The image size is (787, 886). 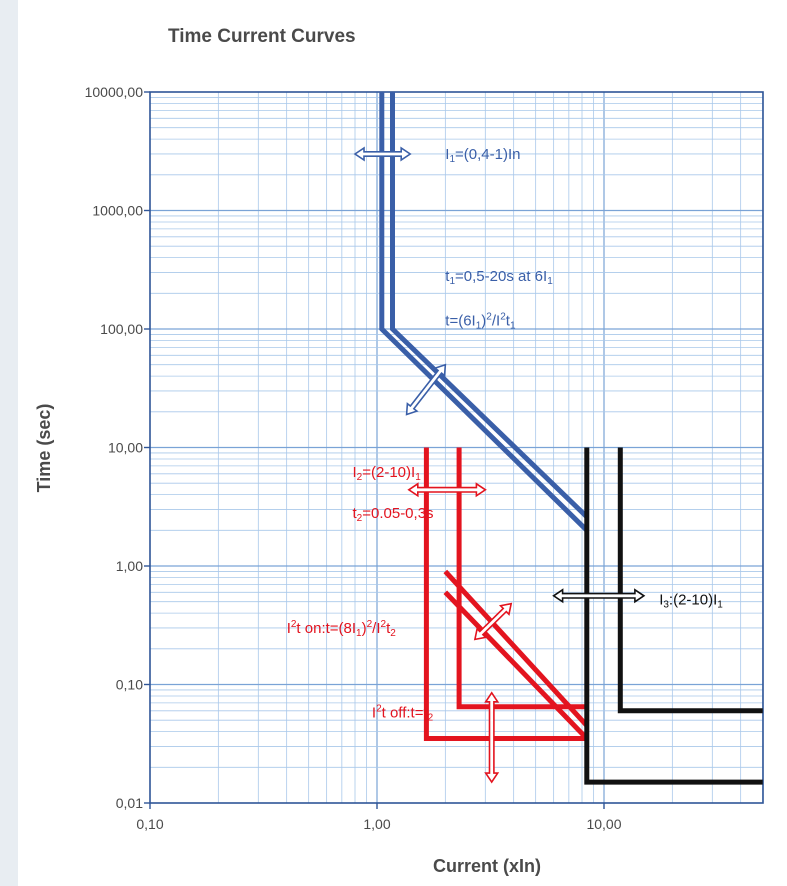 What do you see at coordinates (117, 211) in the screenshot?
I see `y-tick-label: 1000,00` at bounding box center [117, 211].